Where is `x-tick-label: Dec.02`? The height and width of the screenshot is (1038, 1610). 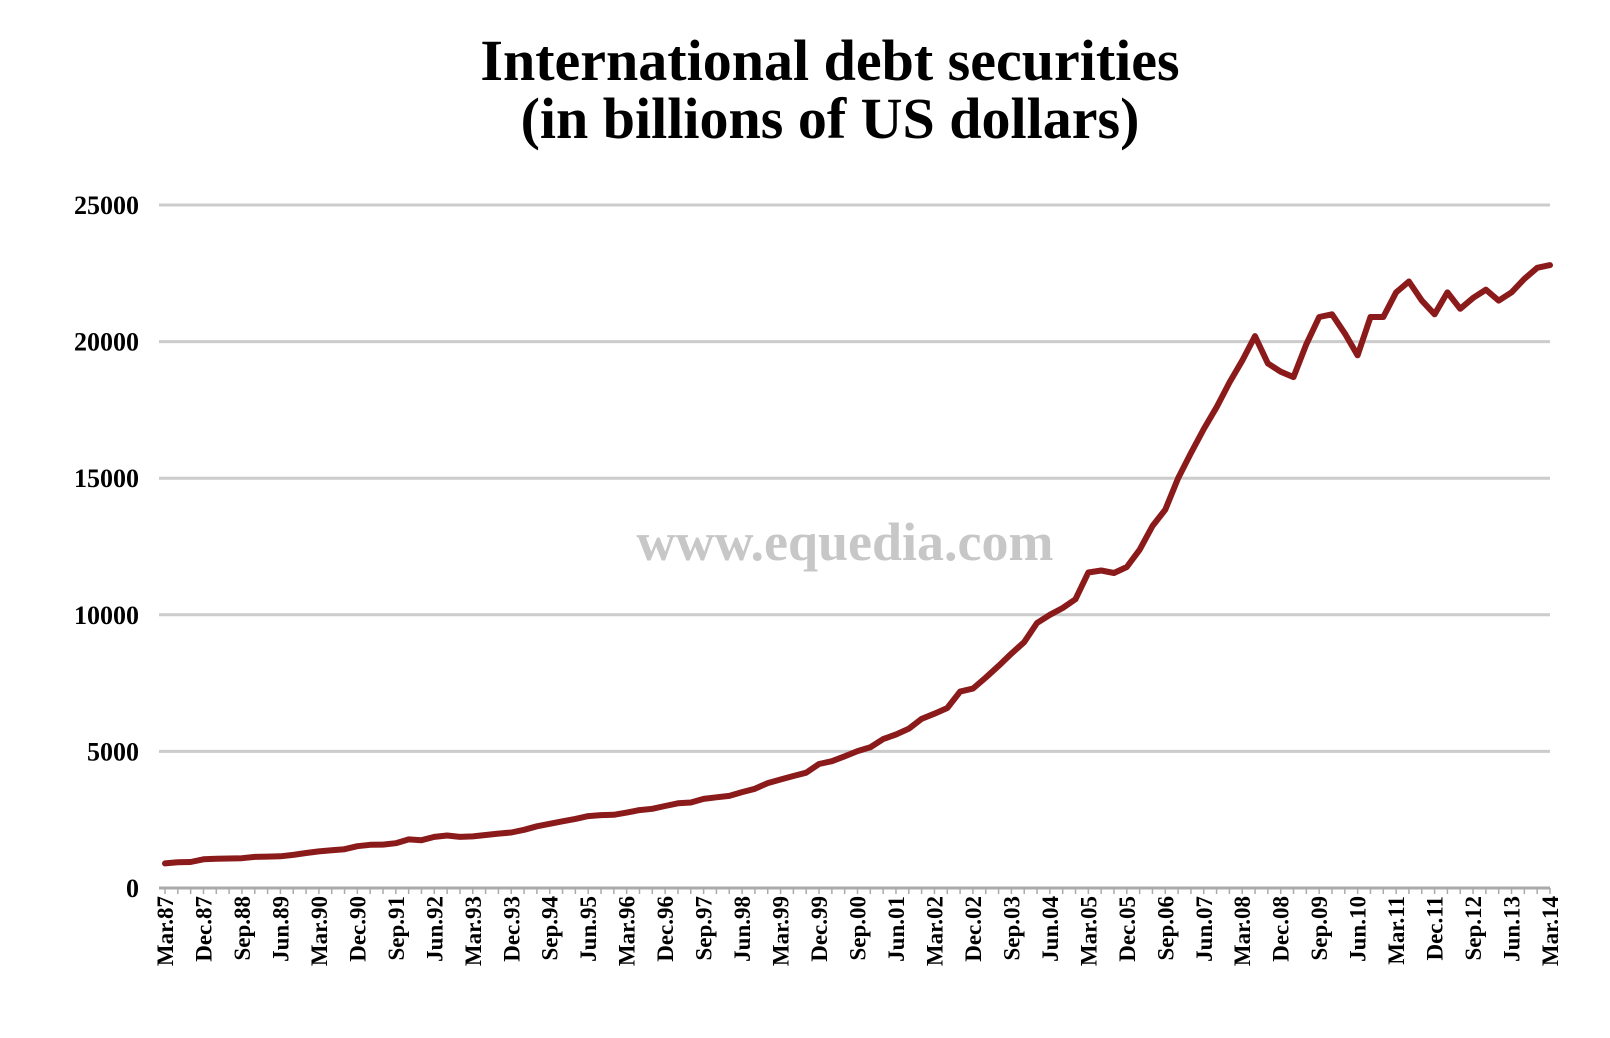 x-tick-label: Dec.02 is located at coordinates (973, 929).